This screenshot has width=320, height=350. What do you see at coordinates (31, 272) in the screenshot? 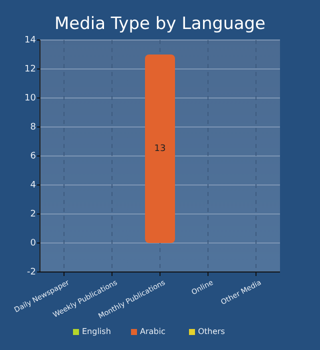
I see `y-tick-label: -2` at bounding box center [31, 272].